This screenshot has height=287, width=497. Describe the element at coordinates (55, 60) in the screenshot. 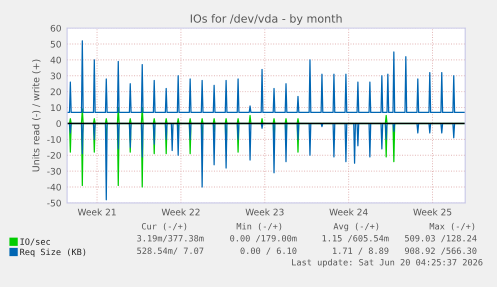

I see `y-tick-label: 40` at that location.